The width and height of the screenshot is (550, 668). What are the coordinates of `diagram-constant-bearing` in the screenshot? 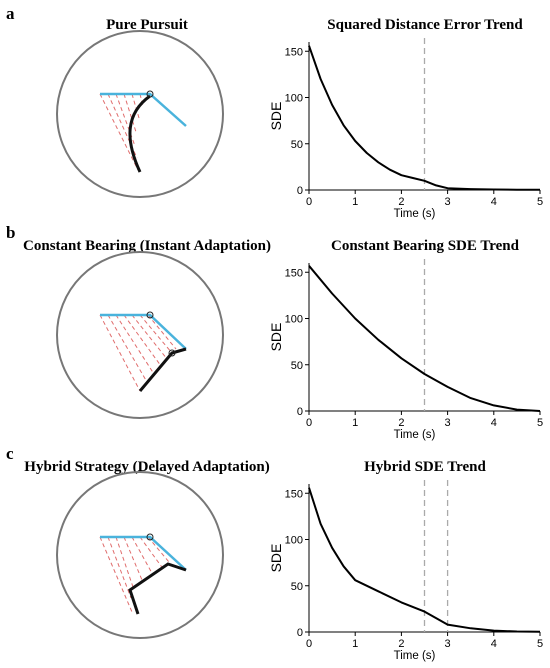 It's located at (140, 335).